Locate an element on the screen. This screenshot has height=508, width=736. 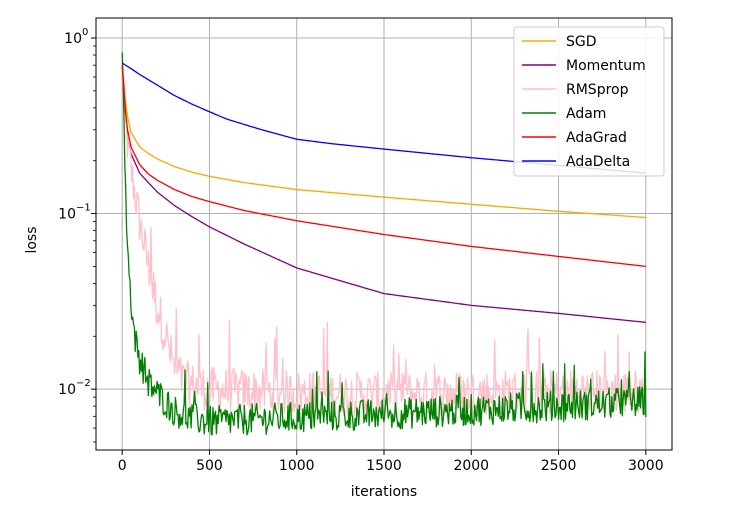
x-tick-label: 3000 is located at coordinates (646, 466).